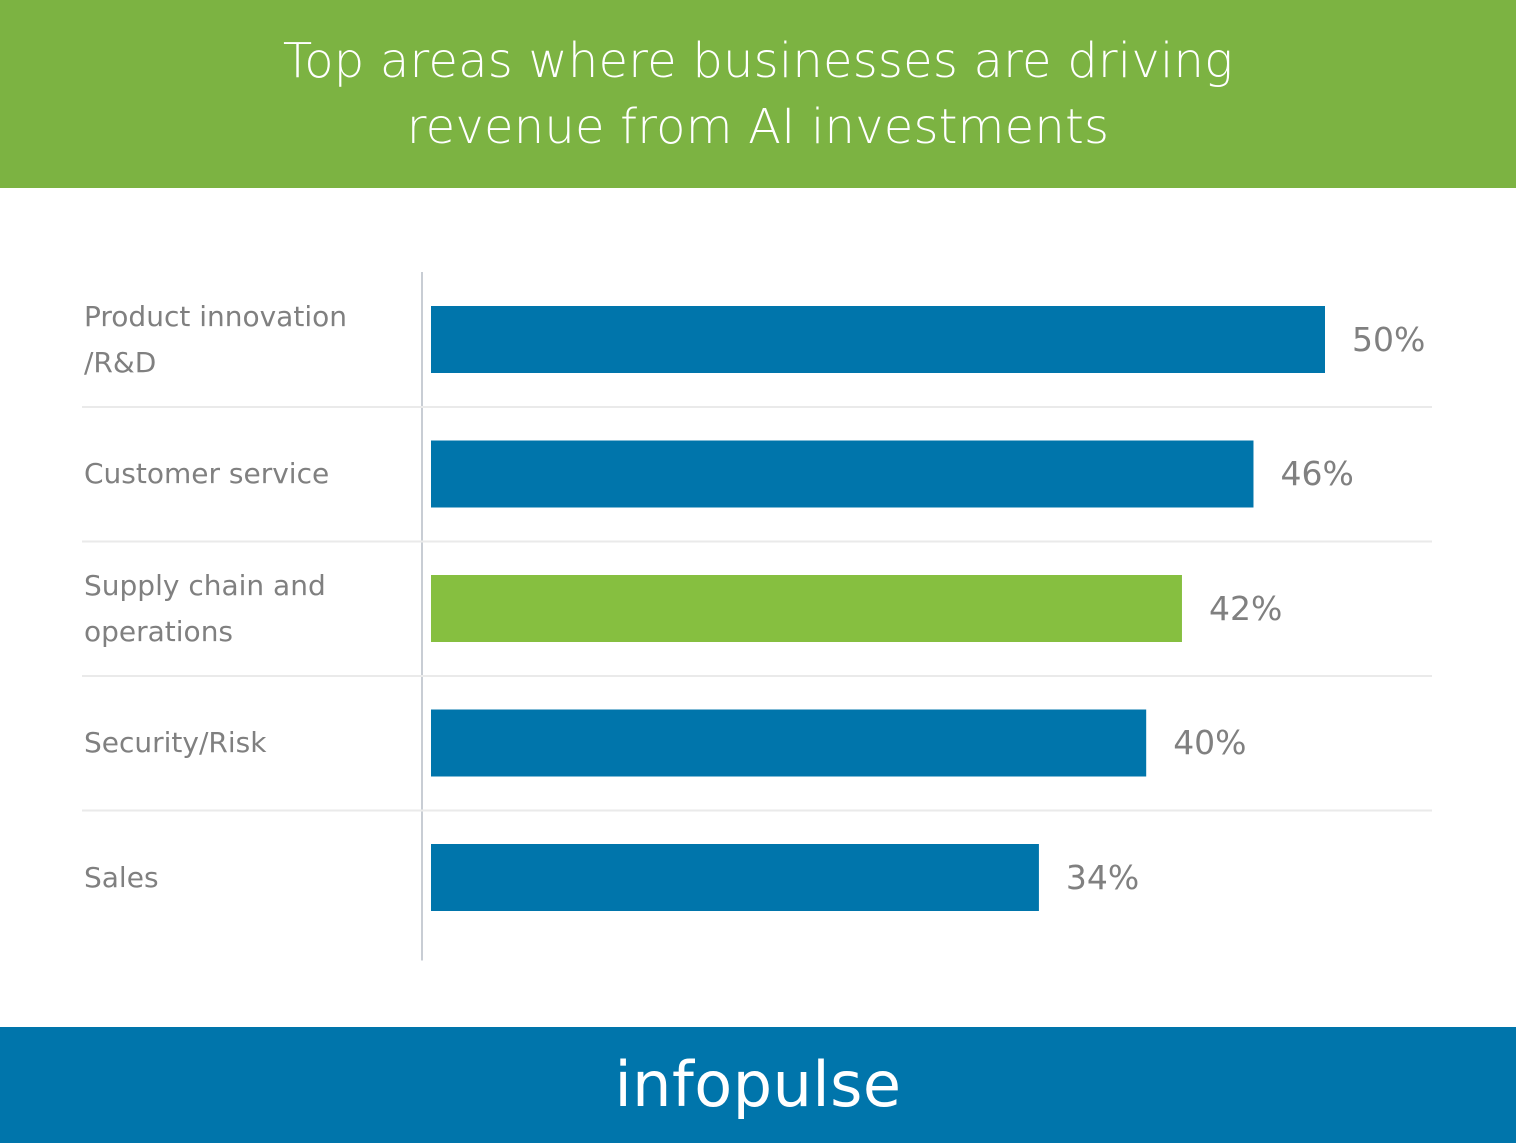 The height and width of the screenshot is (1143, 1516). What do you see at coordinates (1317, 473) in the screenshot?
I see `data-label: 46%` at bounding box center [1317, 473].